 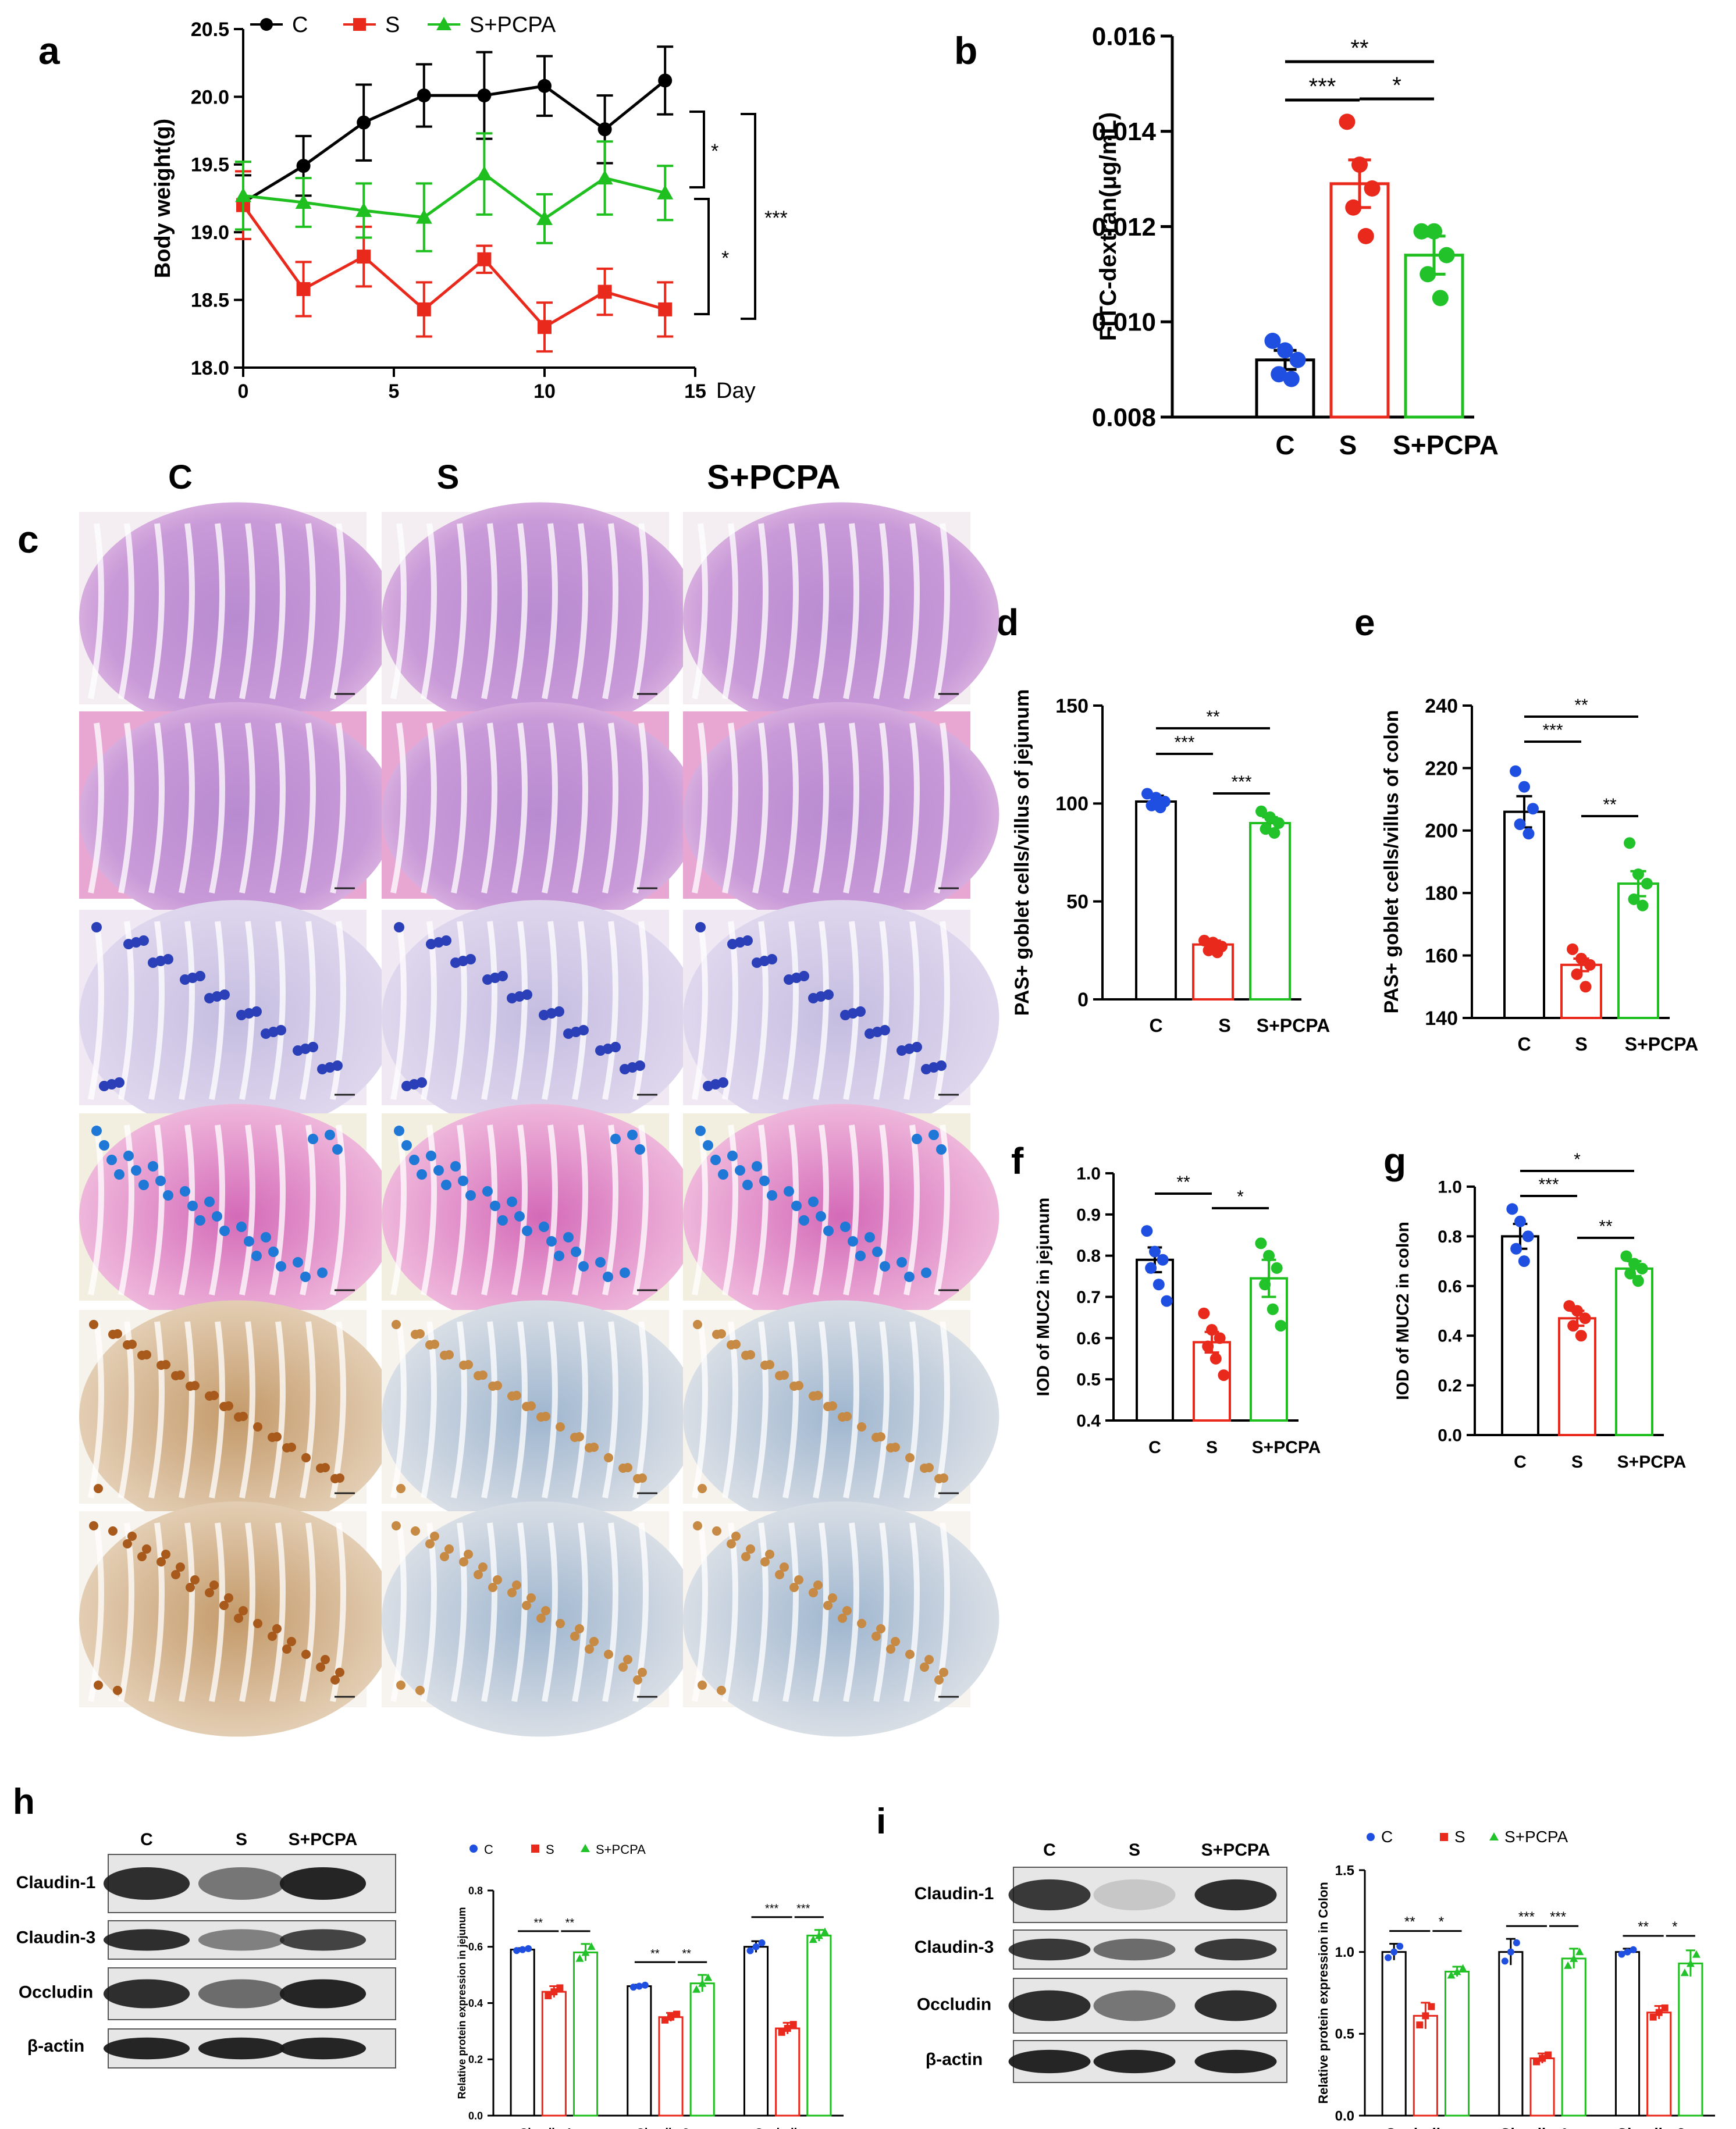 What do you see at coordinates (1088, 1297) in the screenshot?
I see `chart-f-y-tick-label: 0.7` at bounding box center [1088, 1297].